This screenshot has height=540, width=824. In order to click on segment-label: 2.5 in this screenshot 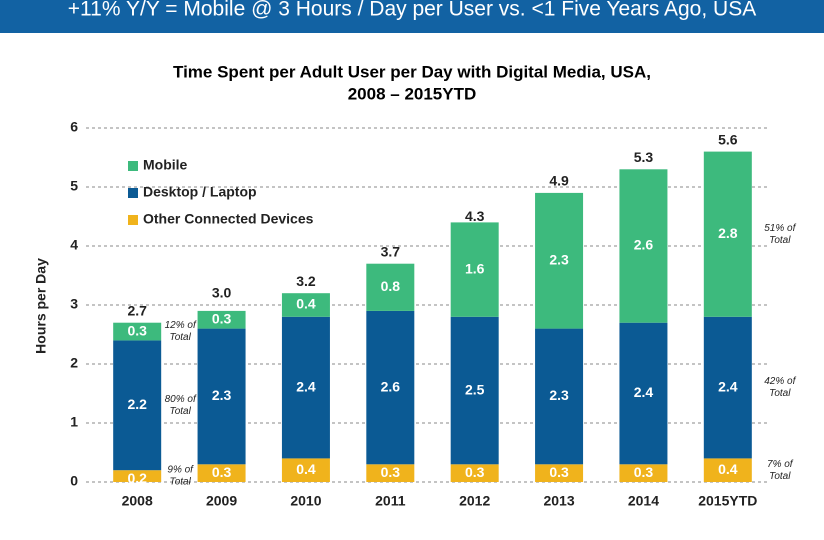, I will do `click(475, 389)`.